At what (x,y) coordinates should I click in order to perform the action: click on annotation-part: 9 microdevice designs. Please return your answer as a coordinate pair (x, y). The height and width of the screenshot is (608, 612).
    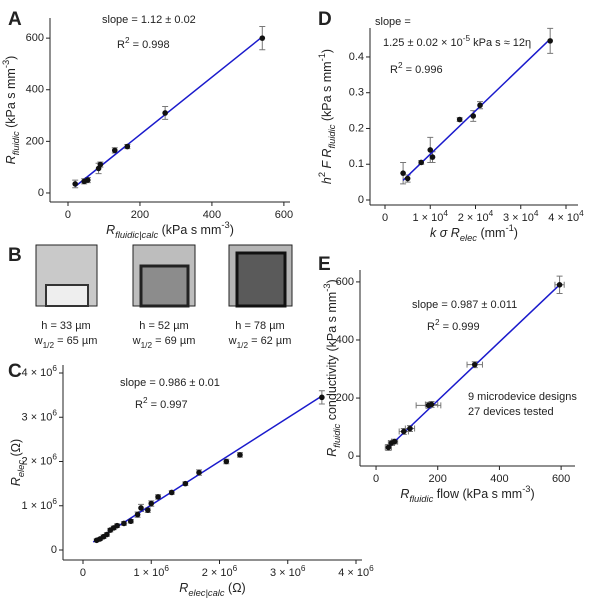
    Looking at the image, I should click on (522, 397).